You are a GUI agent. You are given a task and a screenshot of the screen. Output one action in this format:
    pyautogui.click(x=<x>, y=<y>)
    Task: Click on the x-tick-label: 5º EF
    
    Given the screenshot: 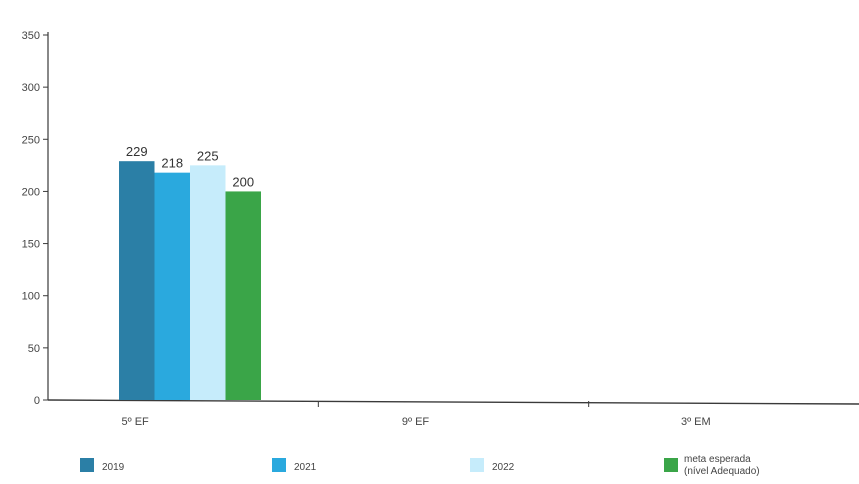 What is the action you would take?
    pyautogui.click(x=136, y=422)
    